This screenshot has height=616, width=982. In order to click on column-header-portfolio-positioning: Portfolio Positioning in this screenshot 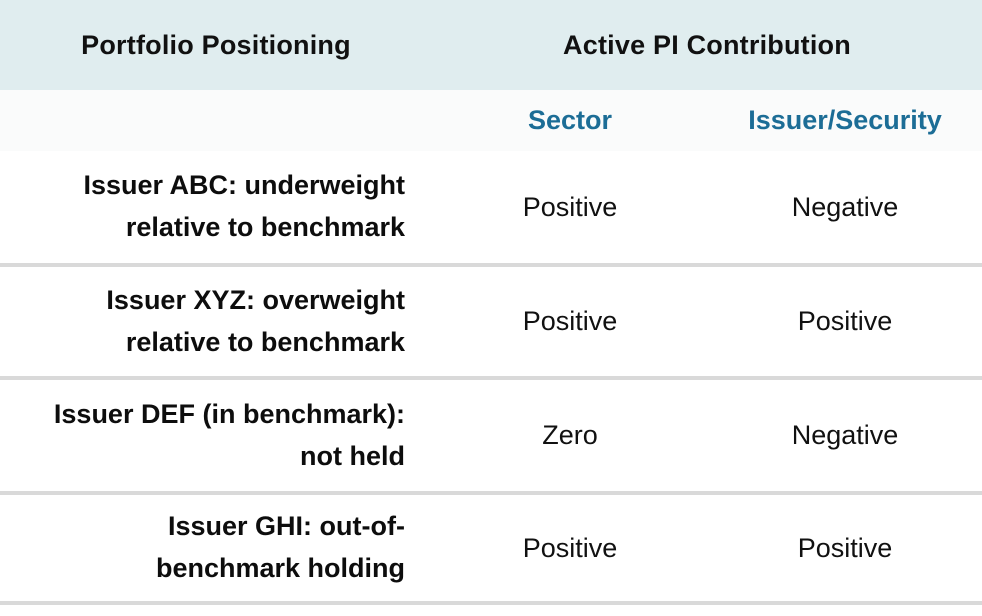, I will do `click(216, 44)`.